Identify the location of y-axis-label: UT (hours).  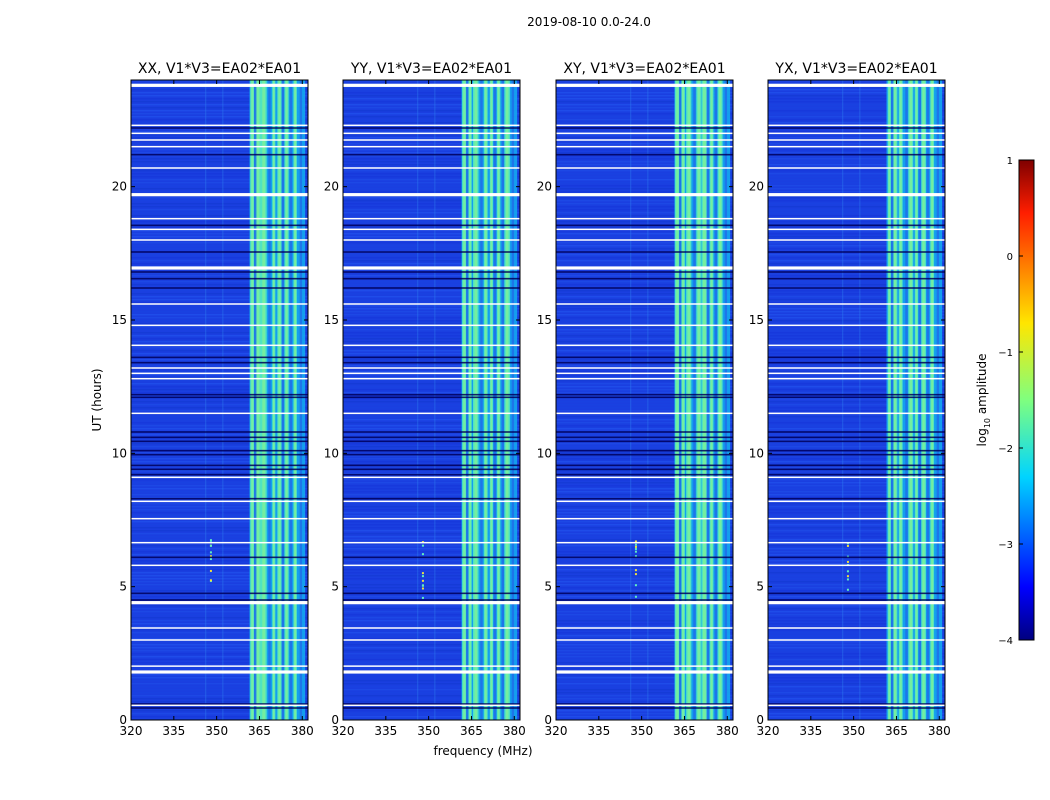
(97, 399).